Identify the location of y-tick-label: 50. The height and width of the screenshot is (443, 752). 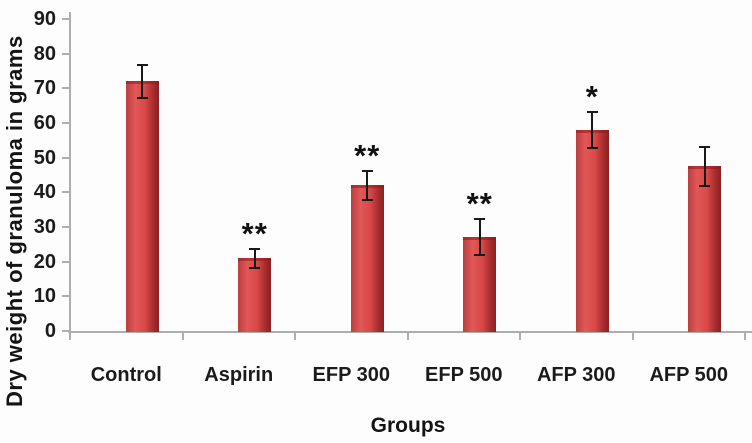
(44, 157).